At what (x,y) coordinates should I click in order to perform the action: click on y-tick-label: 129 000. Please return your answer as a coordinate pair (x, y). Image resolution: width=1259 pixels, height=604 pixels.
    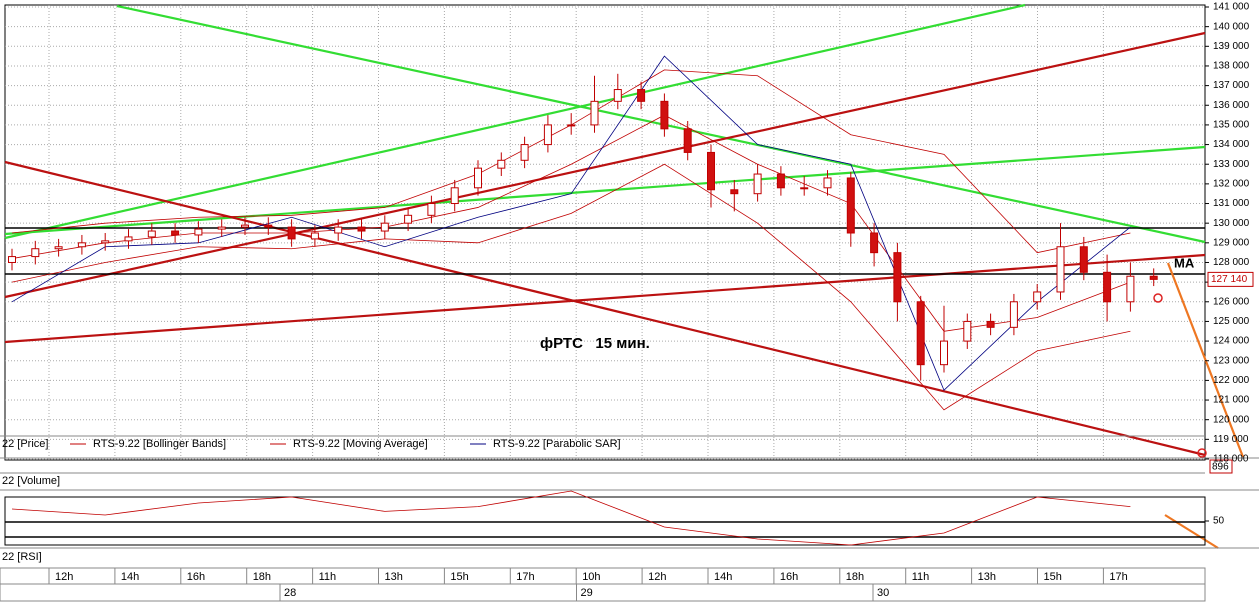
    Looking at the image, I should click on (1231, 242).